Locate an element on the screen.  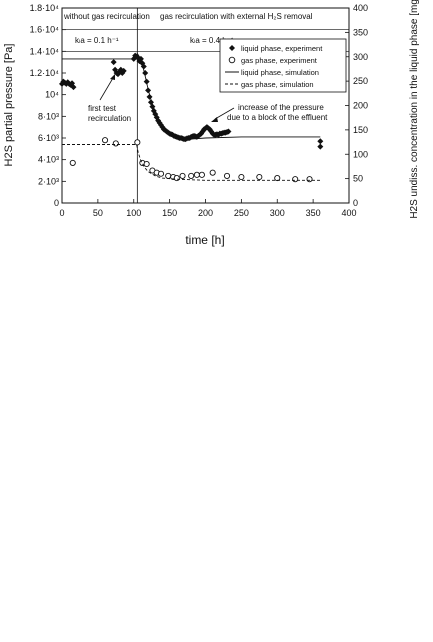
x-tick-label-2: 100 is located at coordinates (133, 213).